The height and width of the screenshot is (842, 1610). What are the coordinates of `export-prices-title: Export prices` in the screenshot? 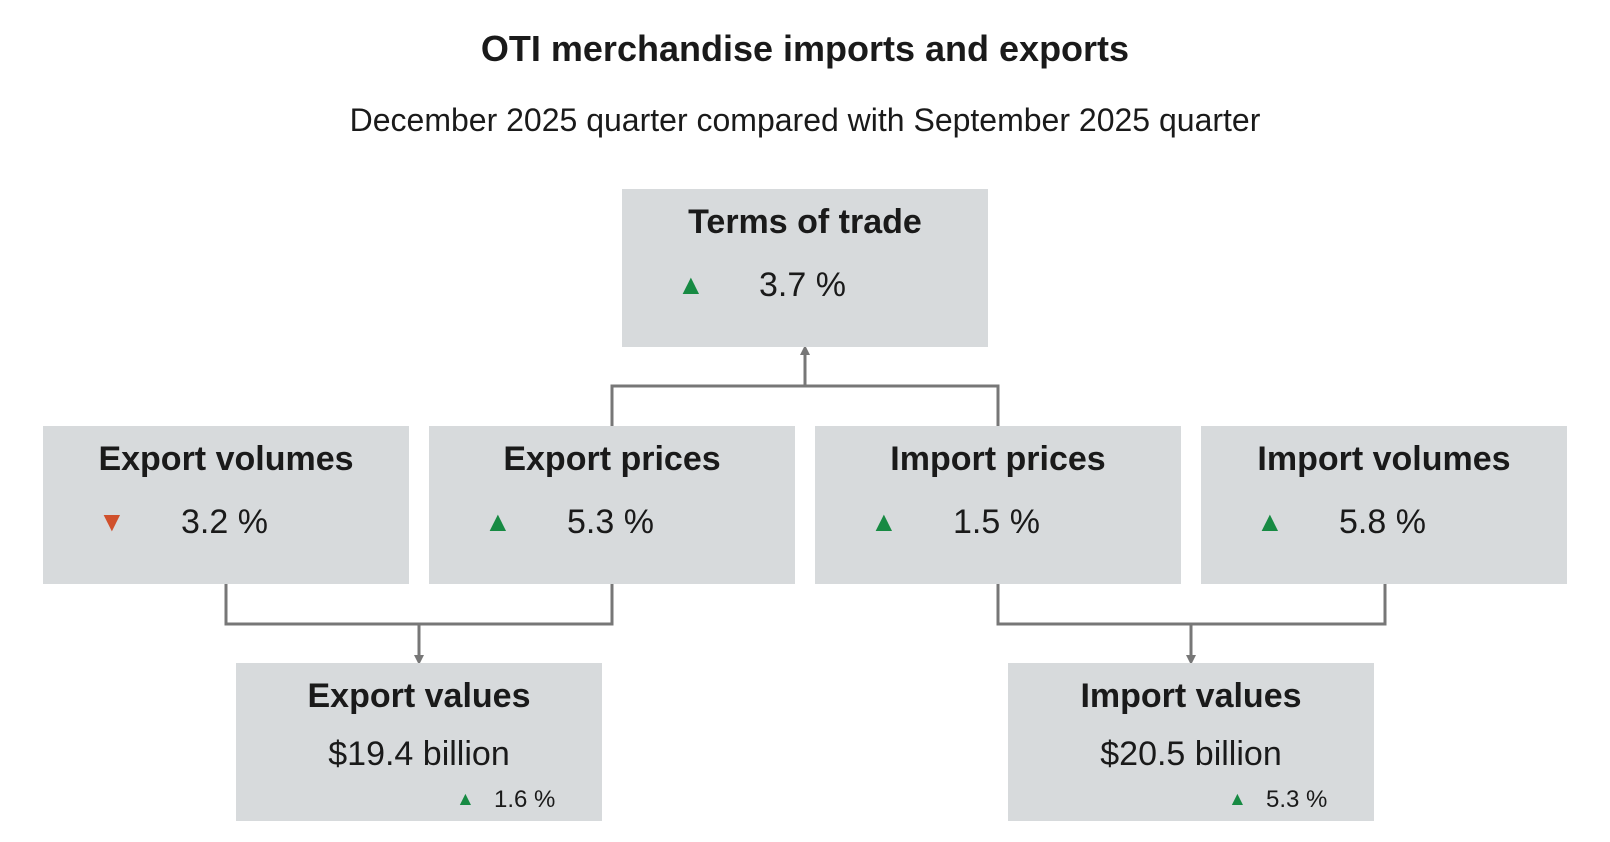 It's located at (612, 459).